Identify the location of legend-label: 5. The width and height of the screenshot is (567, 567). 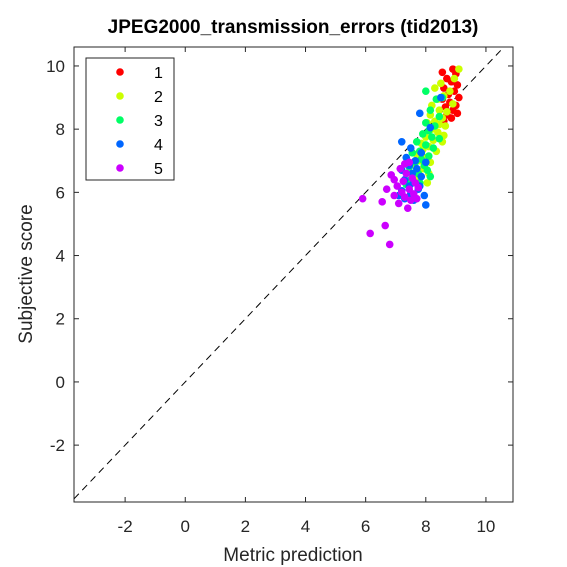
(158, 169).